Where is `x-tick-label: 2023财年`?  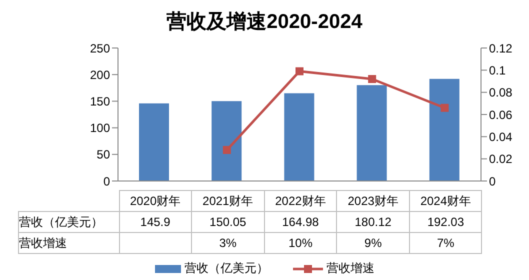
x-tick-label: 2023财年 is located at coordinates (373, 201).